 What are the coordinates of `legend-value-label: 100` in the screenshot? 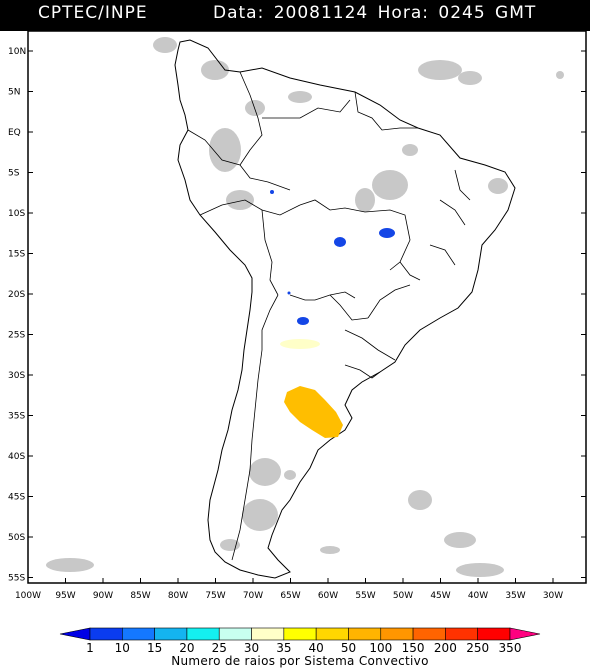 It's located at (380, 648).